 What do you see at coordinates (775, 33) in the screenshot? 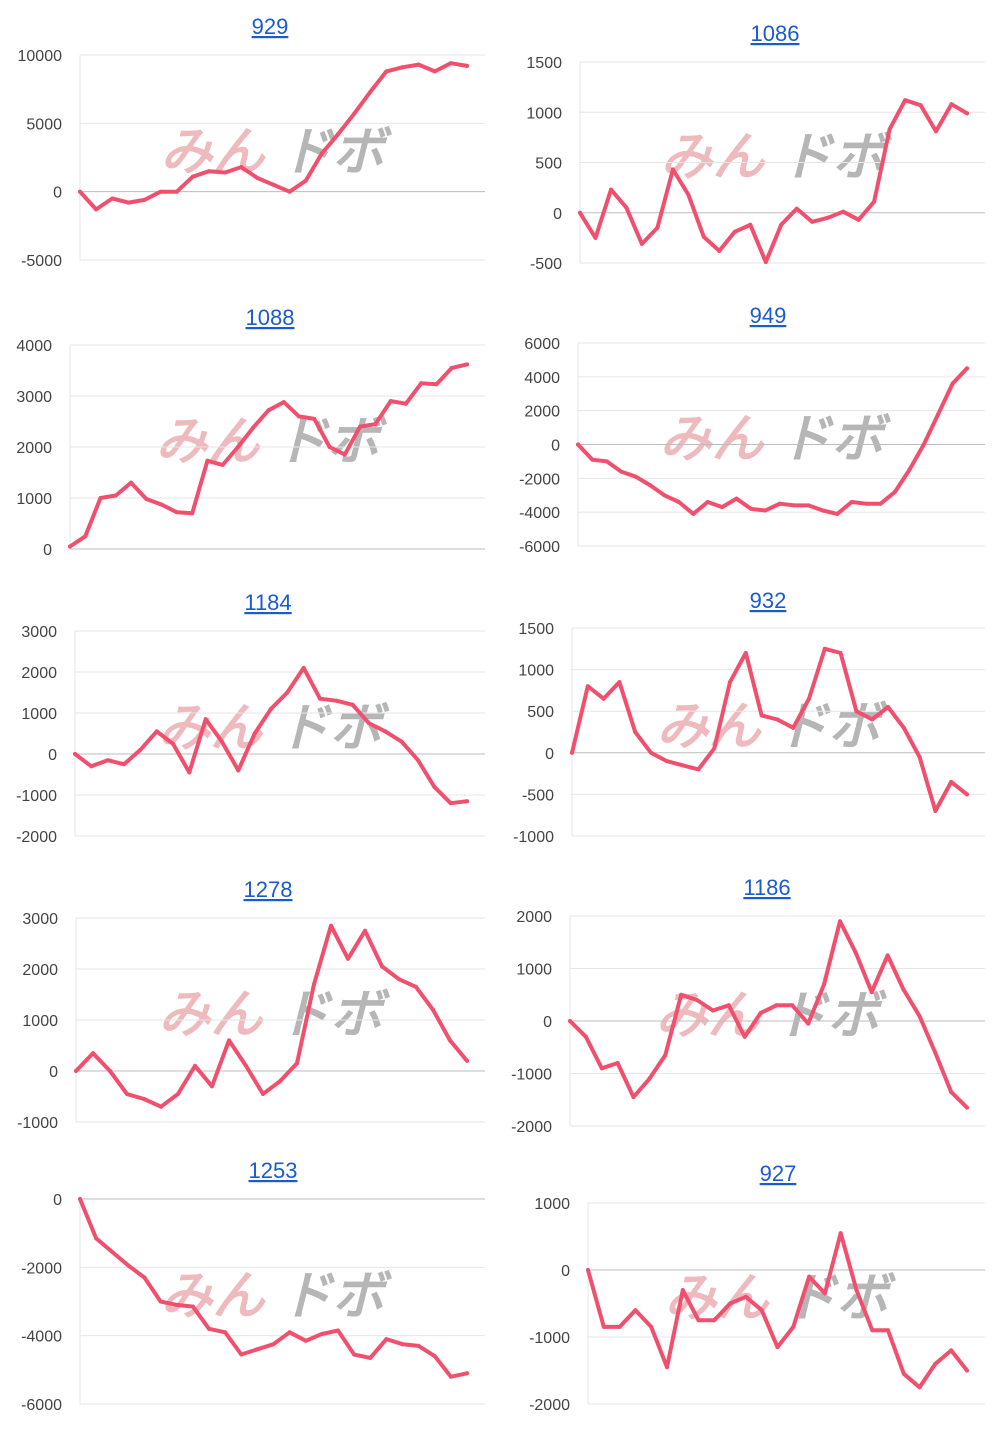
I see `chart-title-link: 1086` at bounding box center [775, 33].